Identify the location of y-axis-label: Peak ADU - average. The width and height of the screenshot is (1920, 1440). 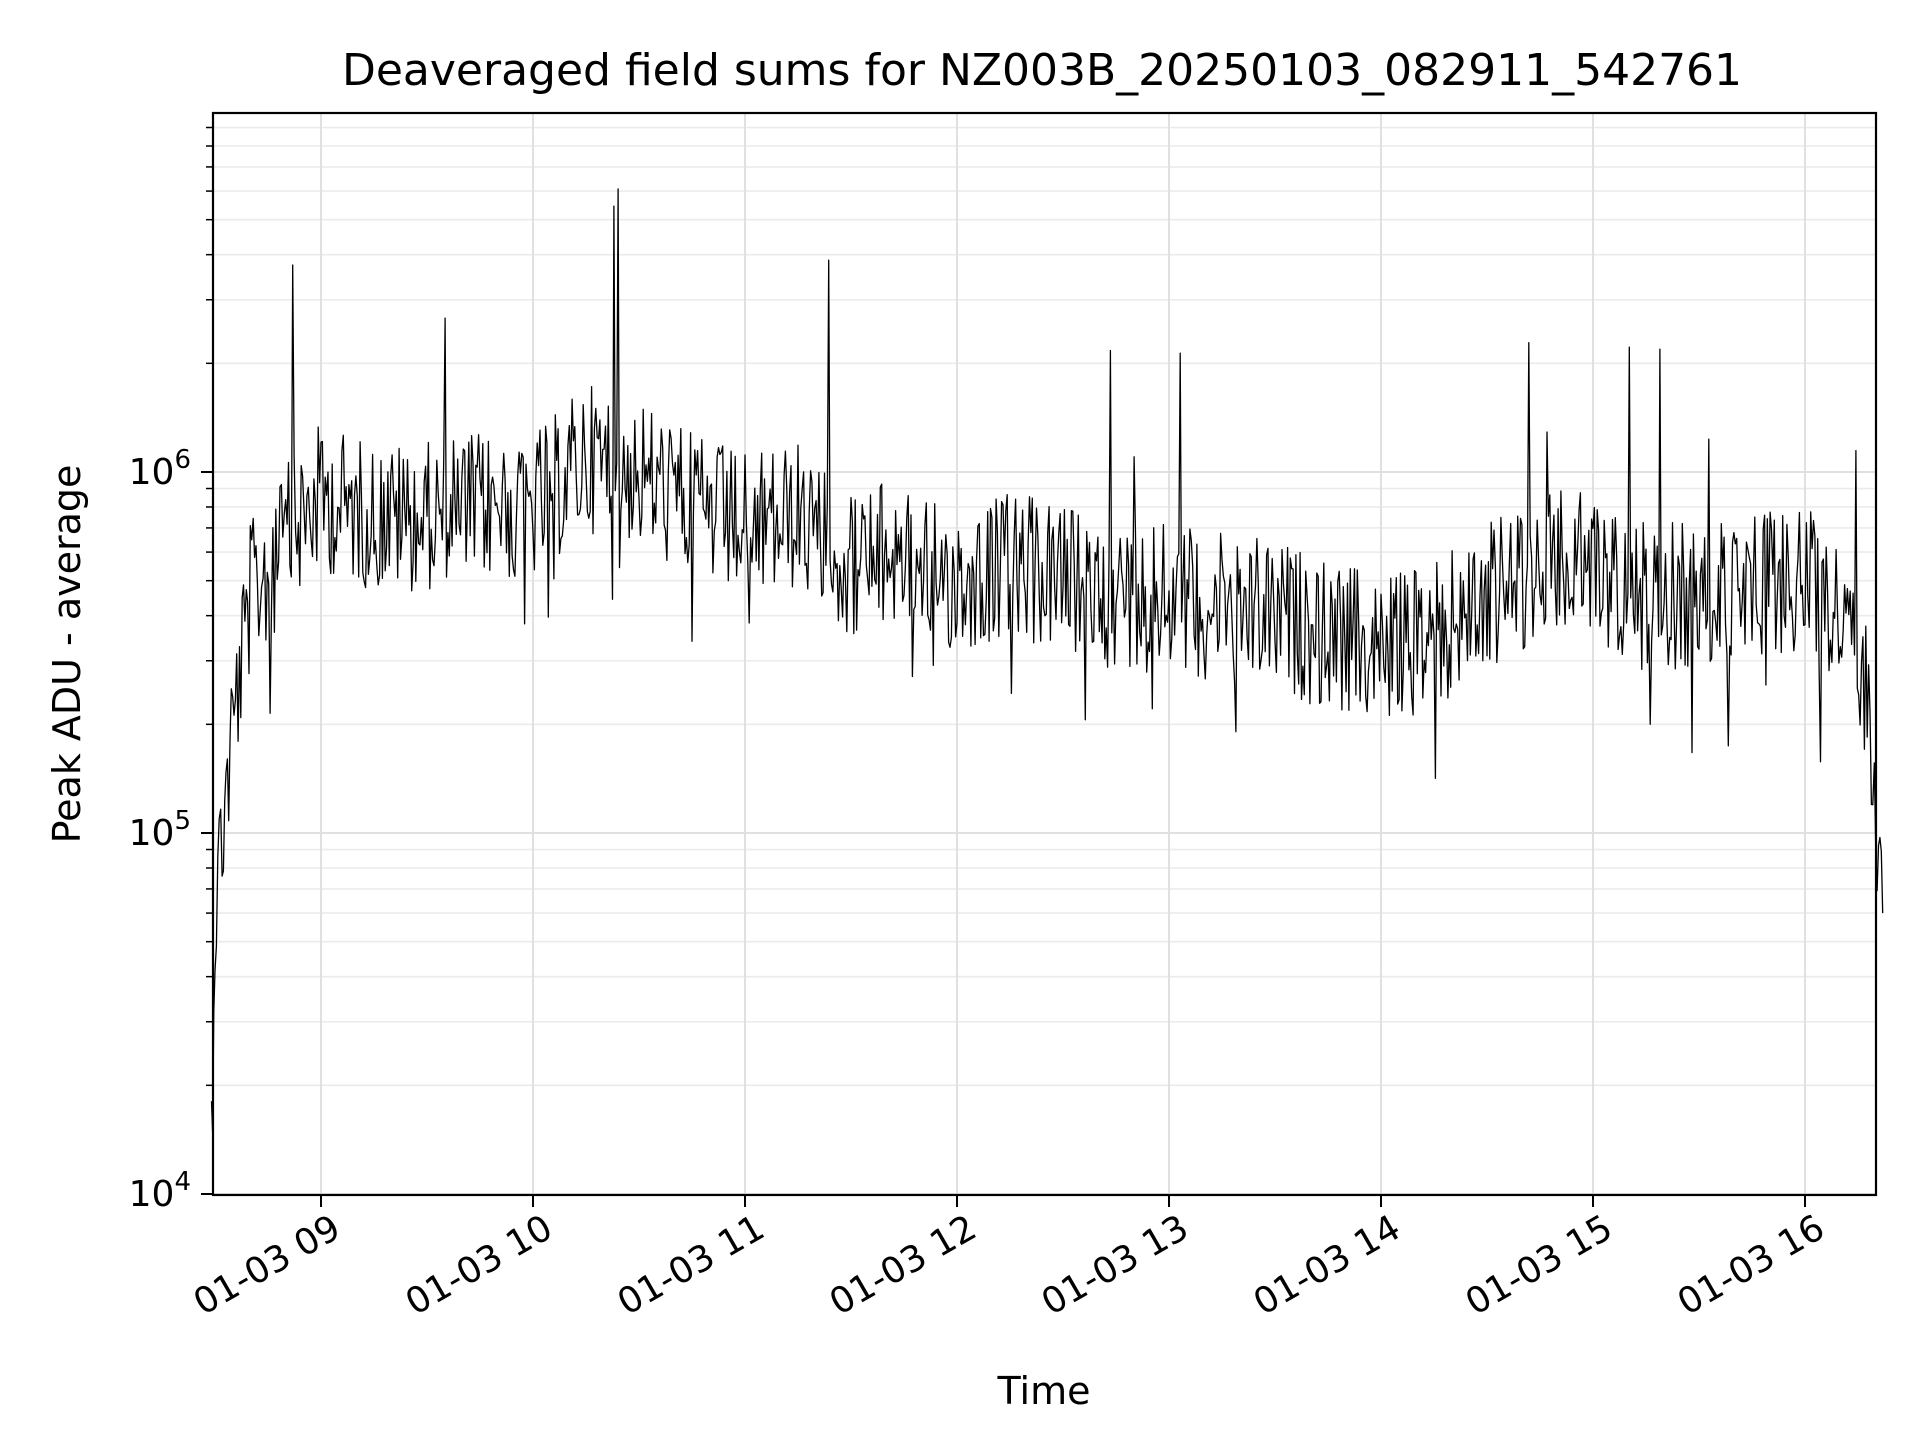
(67, 654).